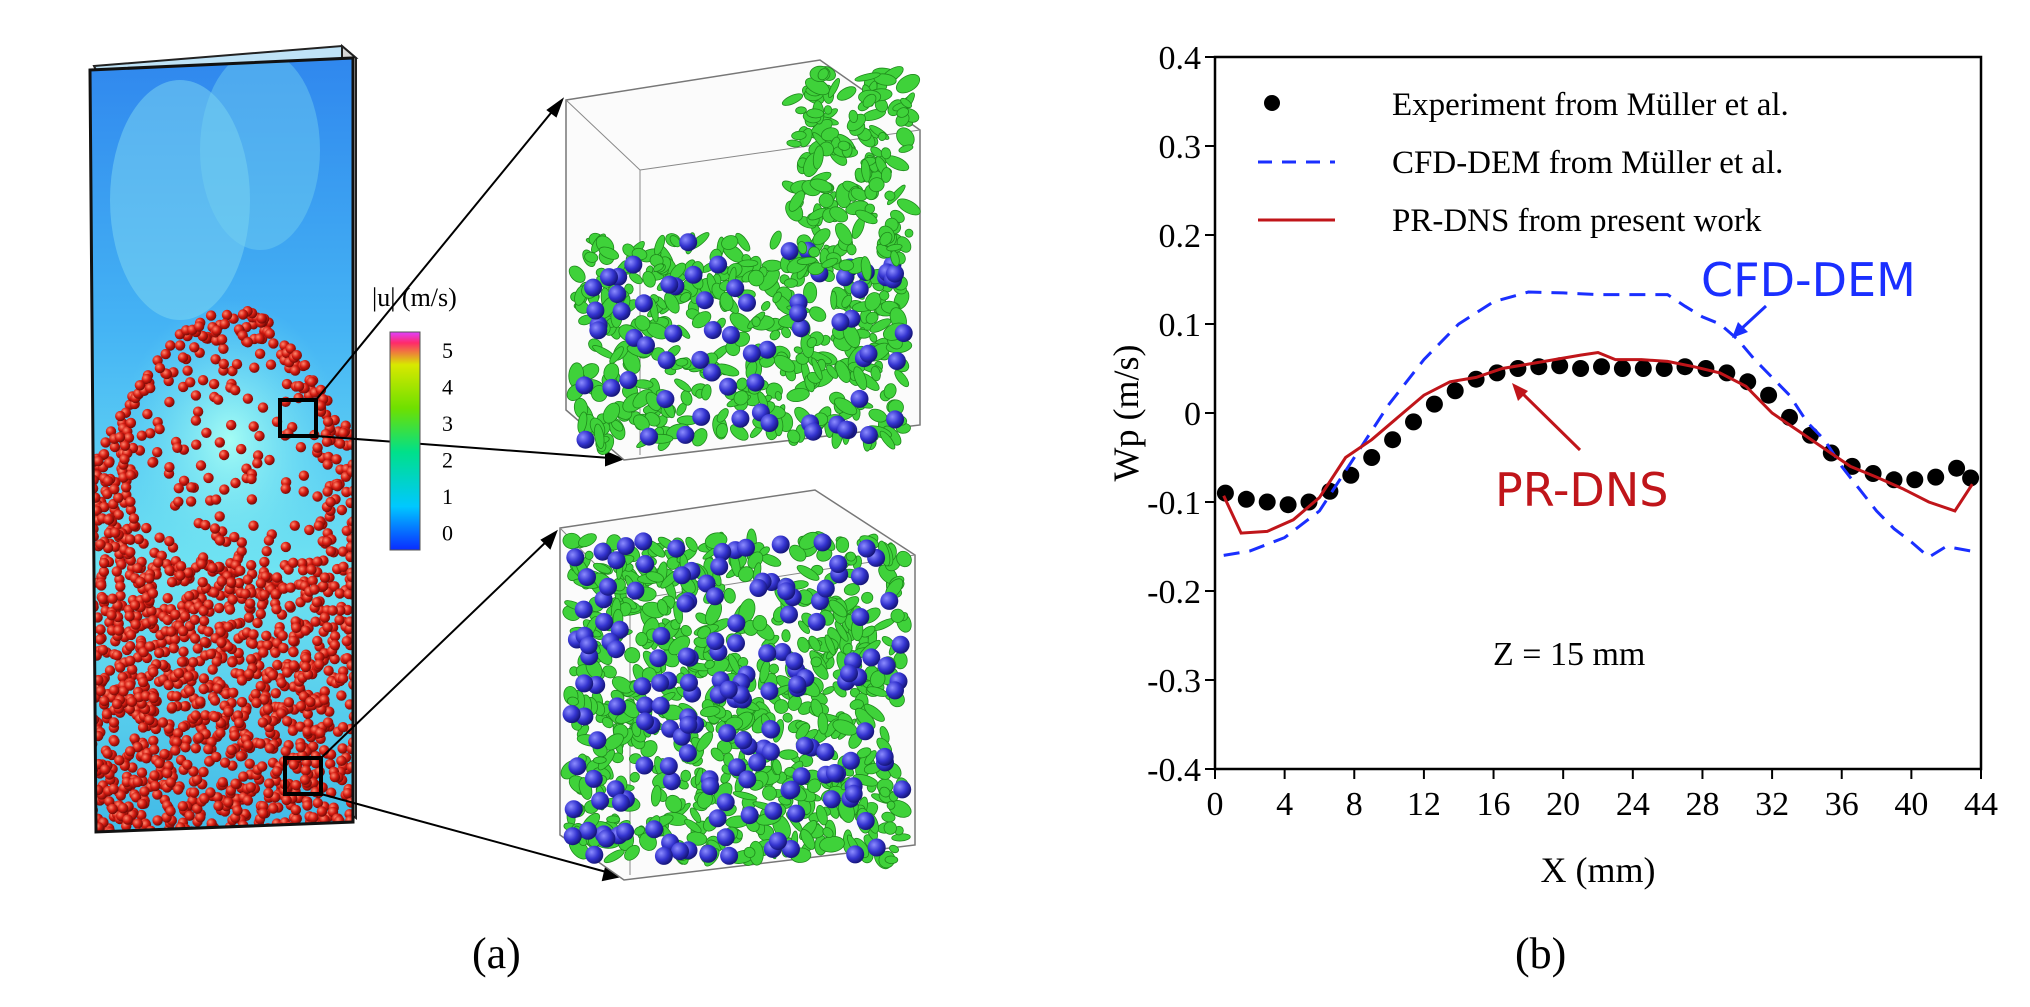 This screenshot has height=1007, width=2030. Describe the element at coordinates (1174, 681) in the screenshot. I see `y-tick-label: -0.3` at that location.